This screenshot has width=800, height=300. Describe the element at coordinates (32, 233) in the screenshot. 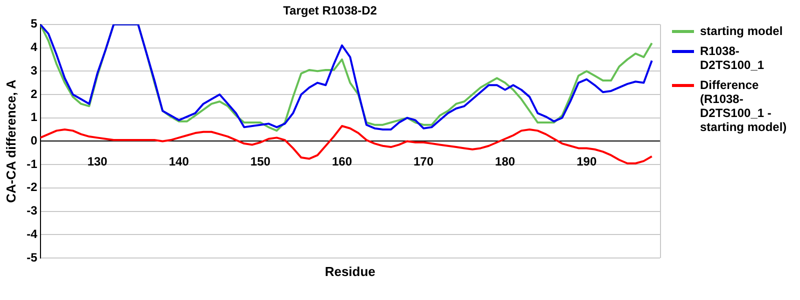

I see `y-tick-label: -4` at that location.